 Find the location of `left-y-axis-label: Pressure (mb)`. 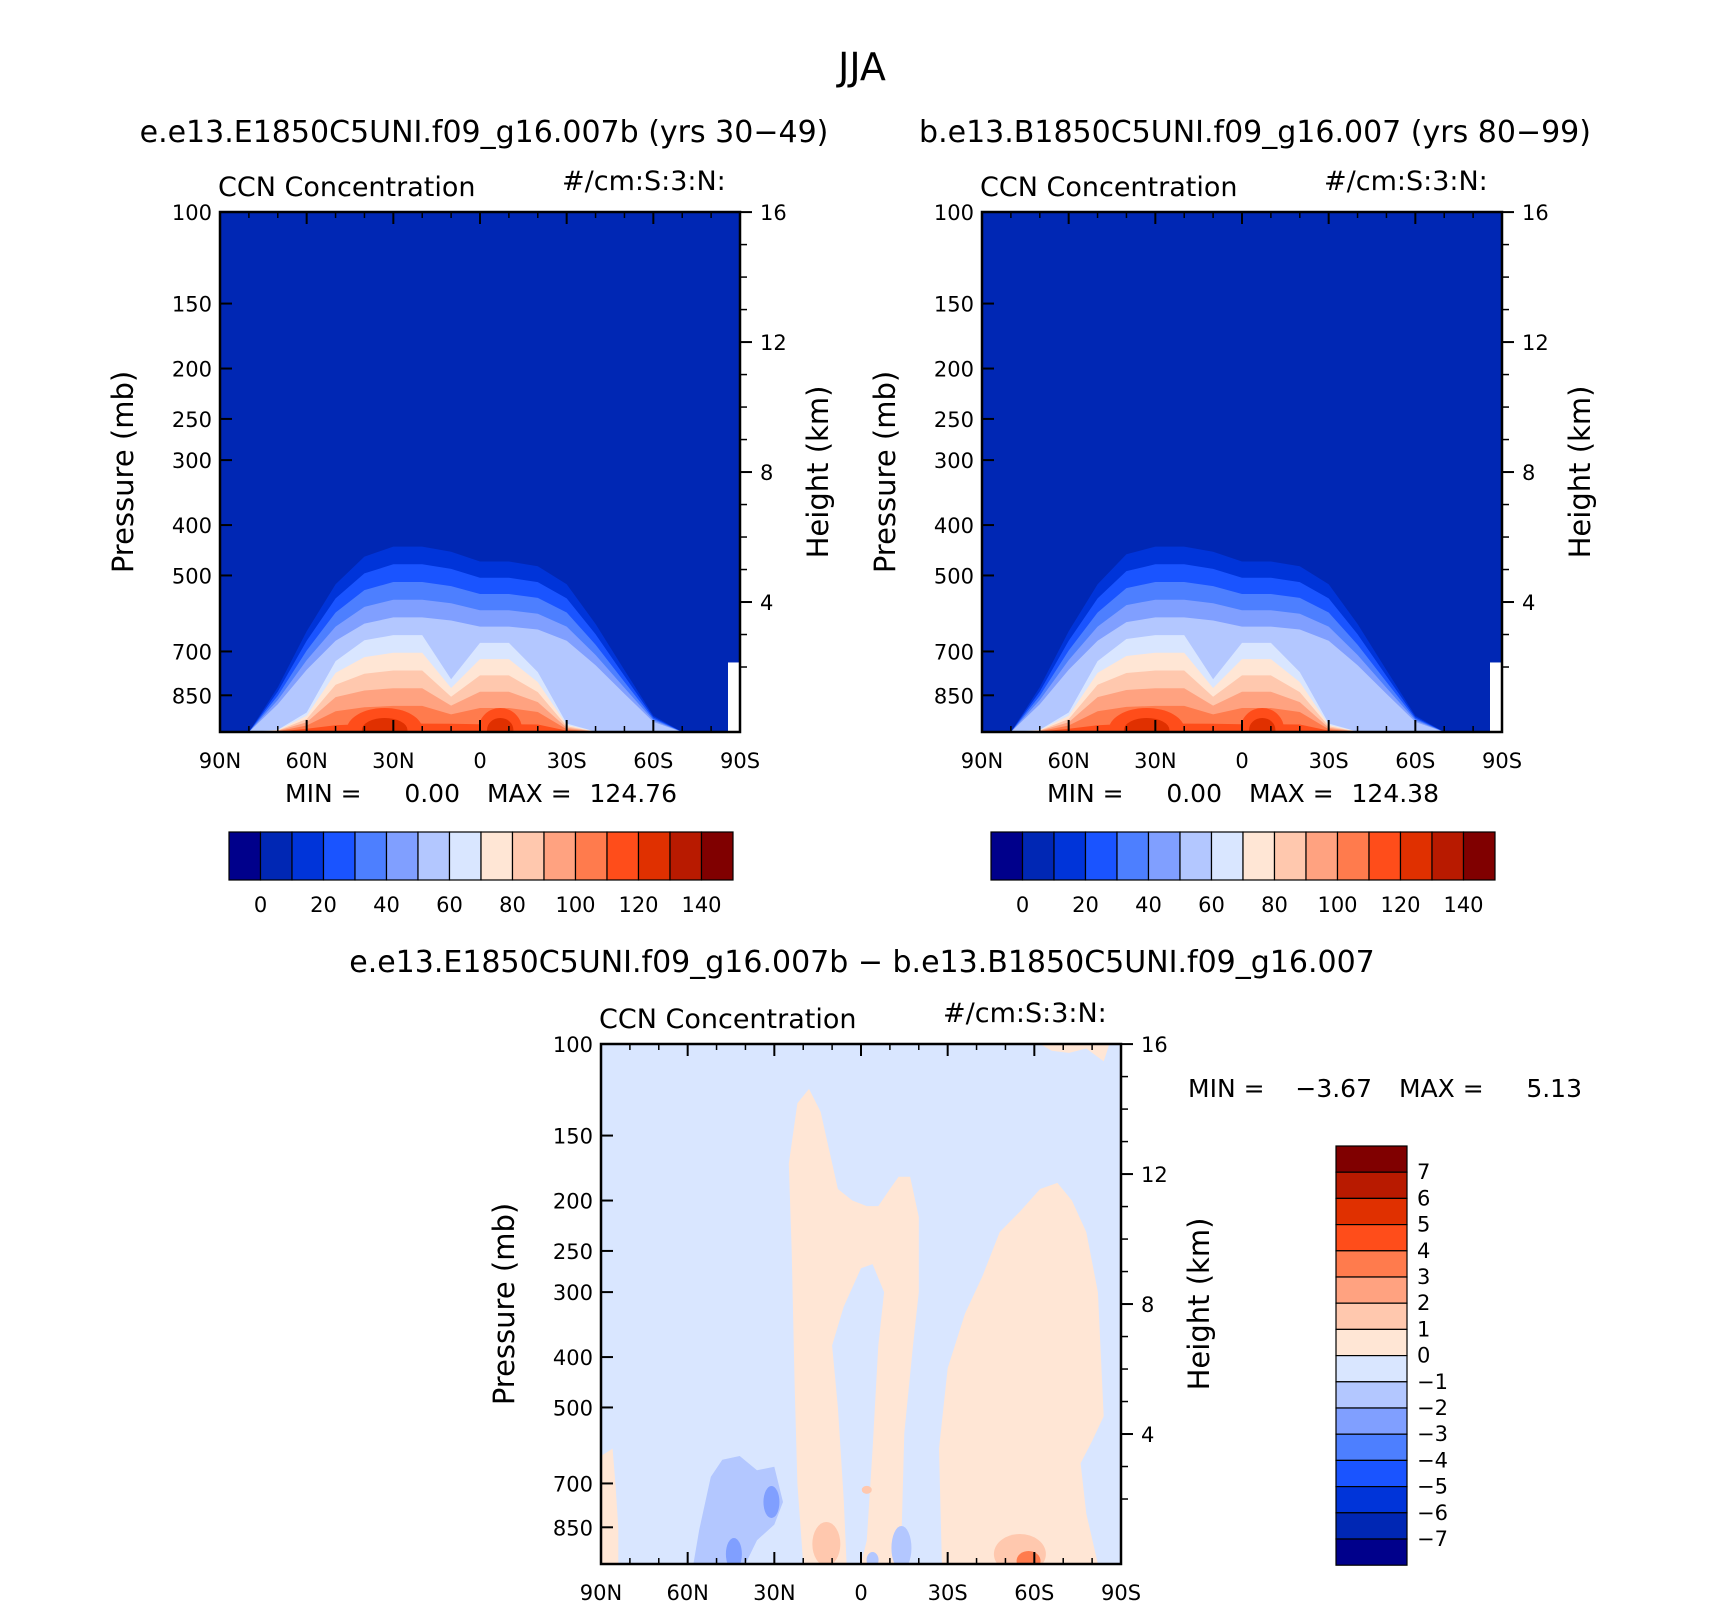

left-y-axis-label: Pressure (mb) is located at coordinates (123, 472).